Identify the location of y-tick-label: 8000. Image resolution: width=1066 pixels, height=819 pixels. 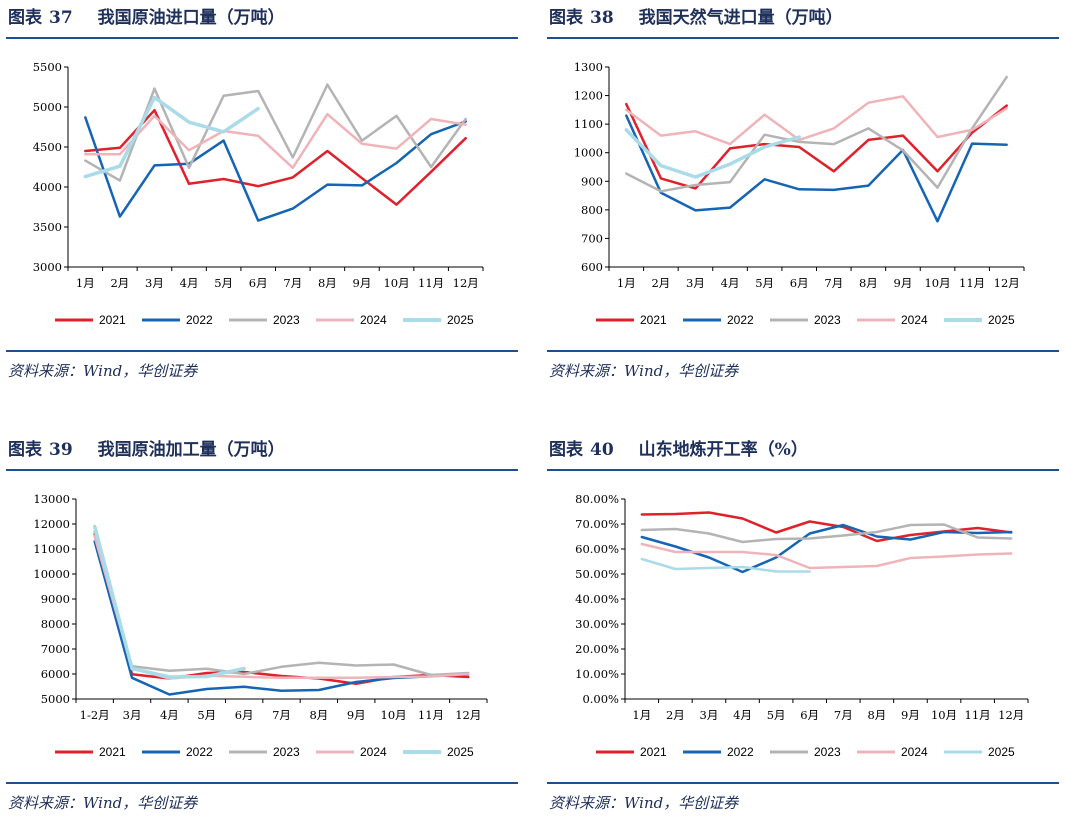
(55, 624).